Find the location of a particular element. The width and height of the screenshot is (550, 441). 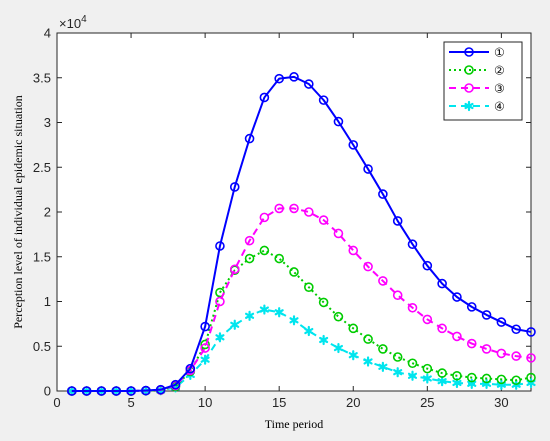

legend-box is located at coordinates (483, 81).